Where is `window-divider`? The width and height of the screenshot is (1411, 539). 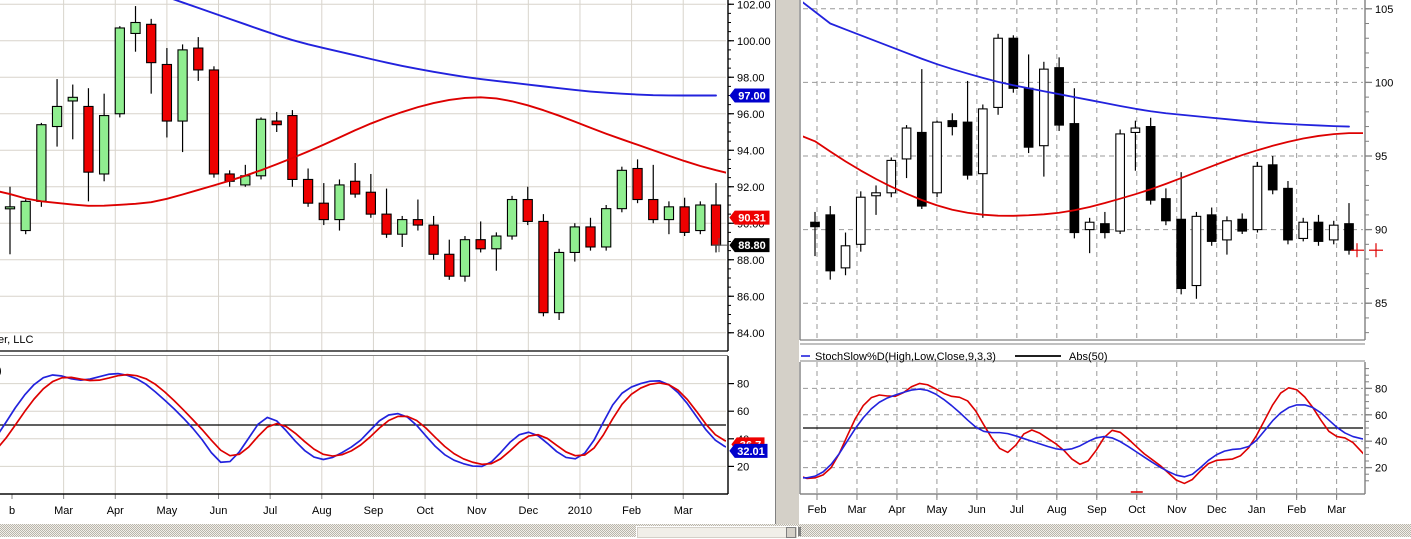 window-divider is located at coordinates (788, 268).